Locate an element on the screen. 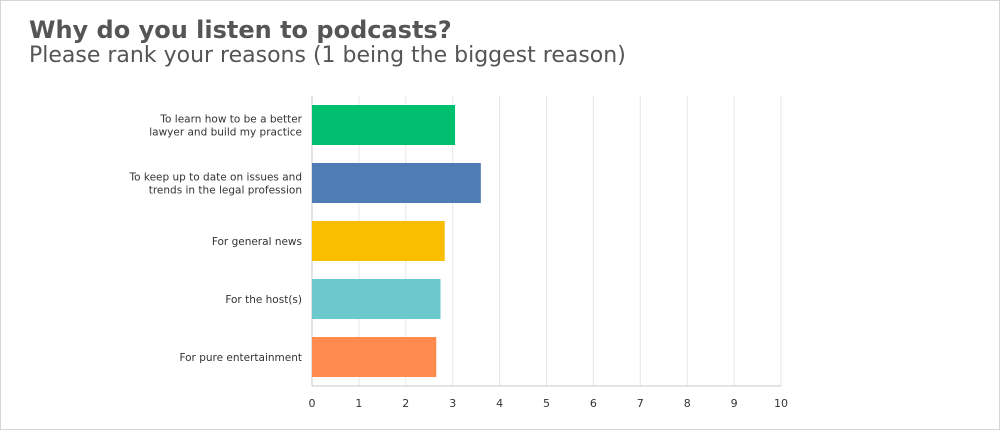  x-tick-label: 1 is located at coordinates (358, 403).